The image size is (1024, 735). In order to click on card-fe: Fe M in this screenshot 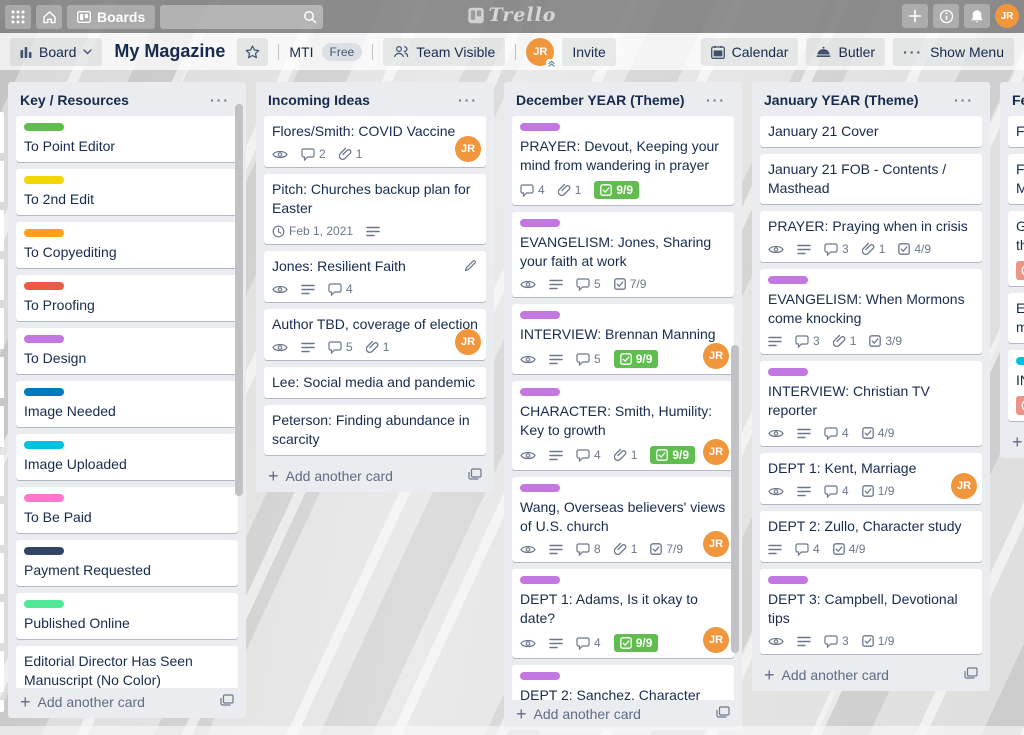, I will do `click(1016, 179)`.